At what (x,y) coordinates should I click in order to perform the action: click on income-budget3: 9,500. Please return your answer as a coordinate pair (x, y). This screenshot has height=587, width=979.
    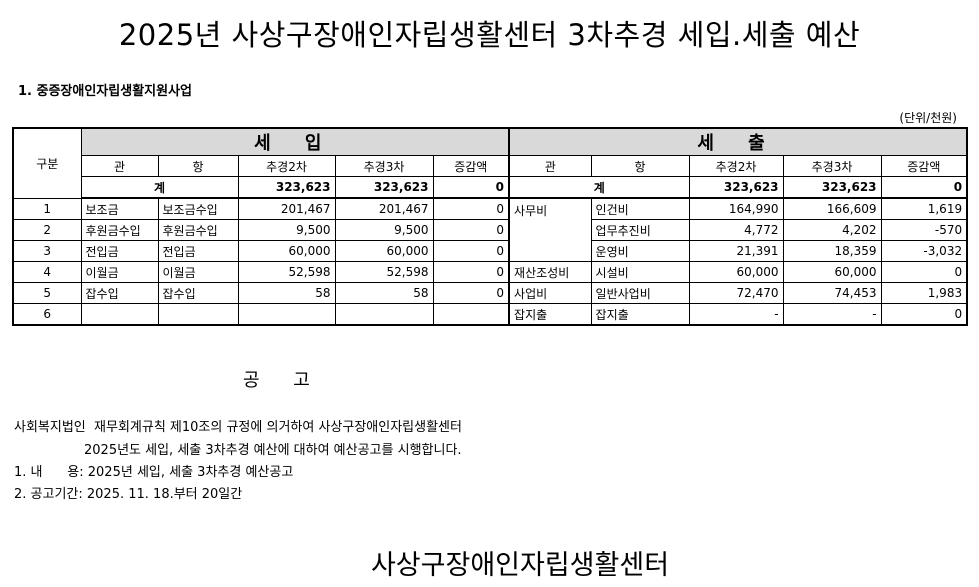
    Looking at the image, I should click on (384, 230).